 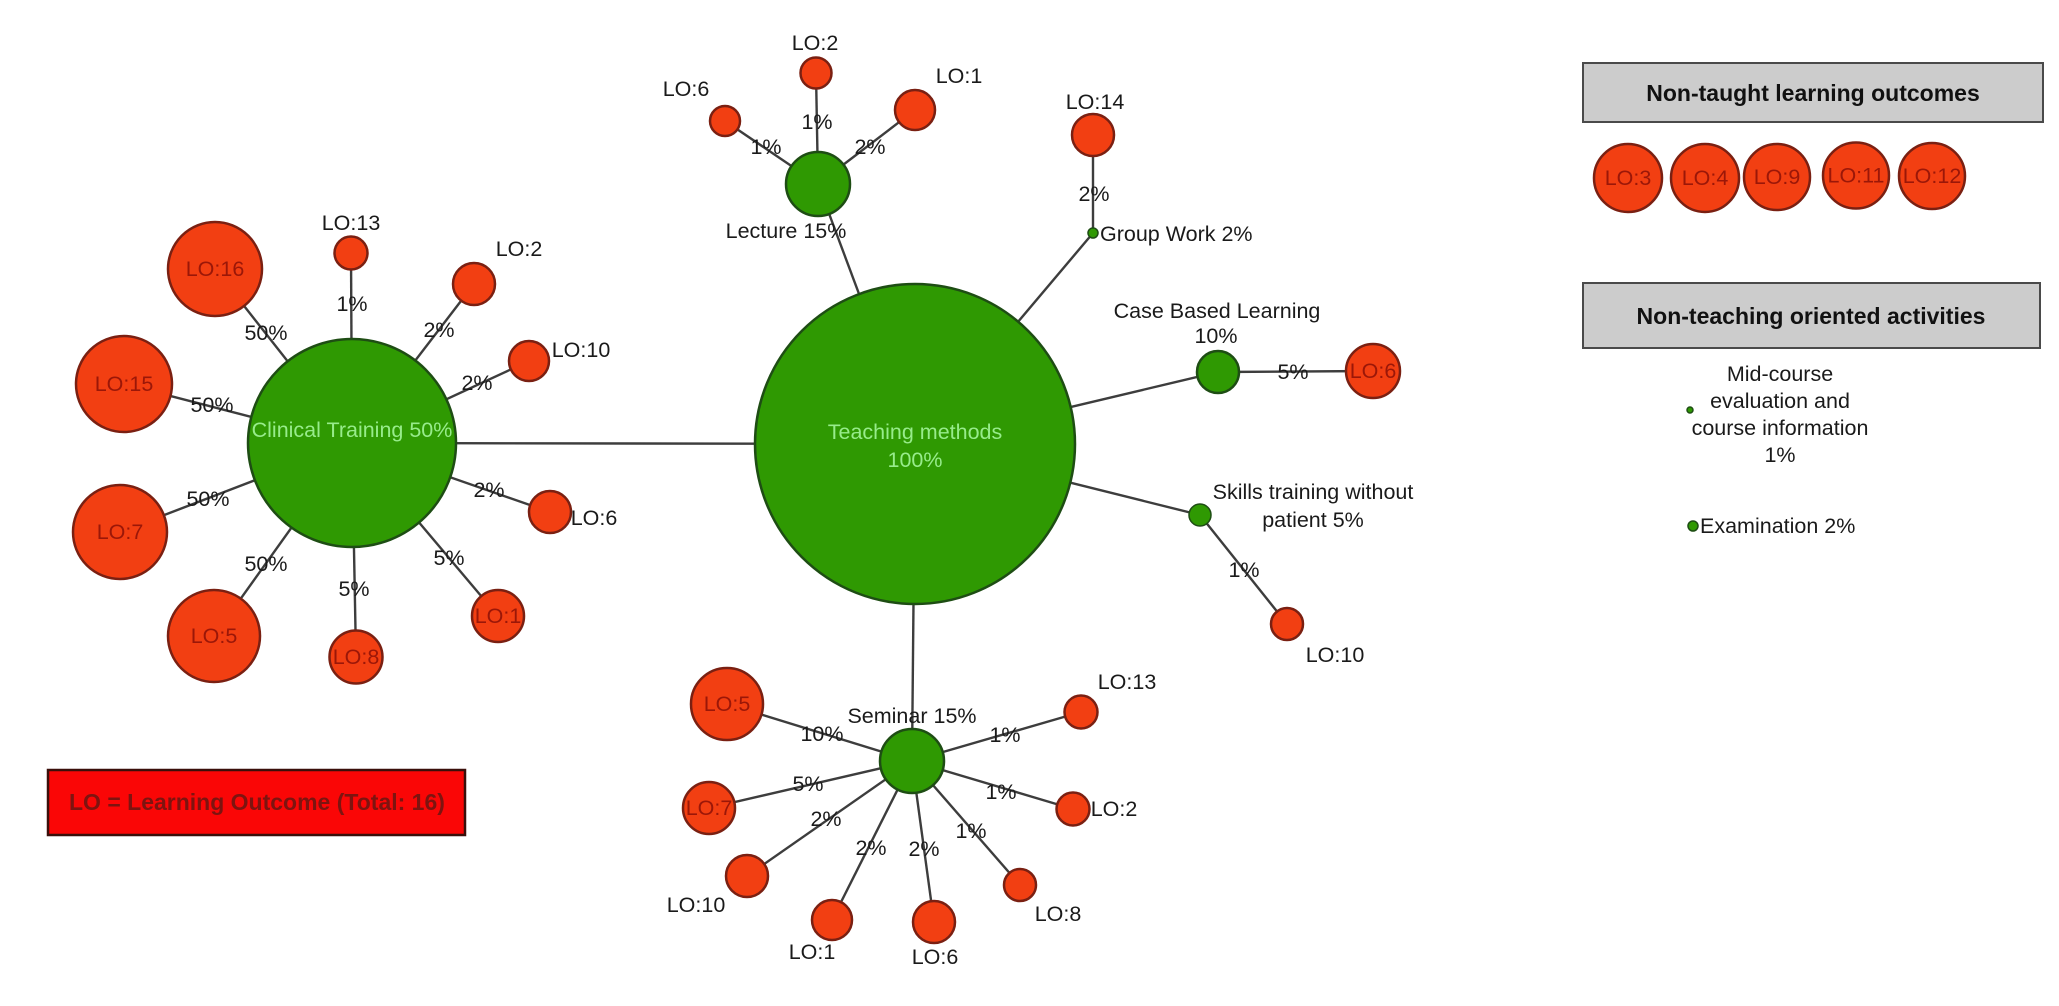 What do you see at coordinates (124, 384) in the screenshot?
I see `svg-text: LO:15` at bounding box center [124, 384].